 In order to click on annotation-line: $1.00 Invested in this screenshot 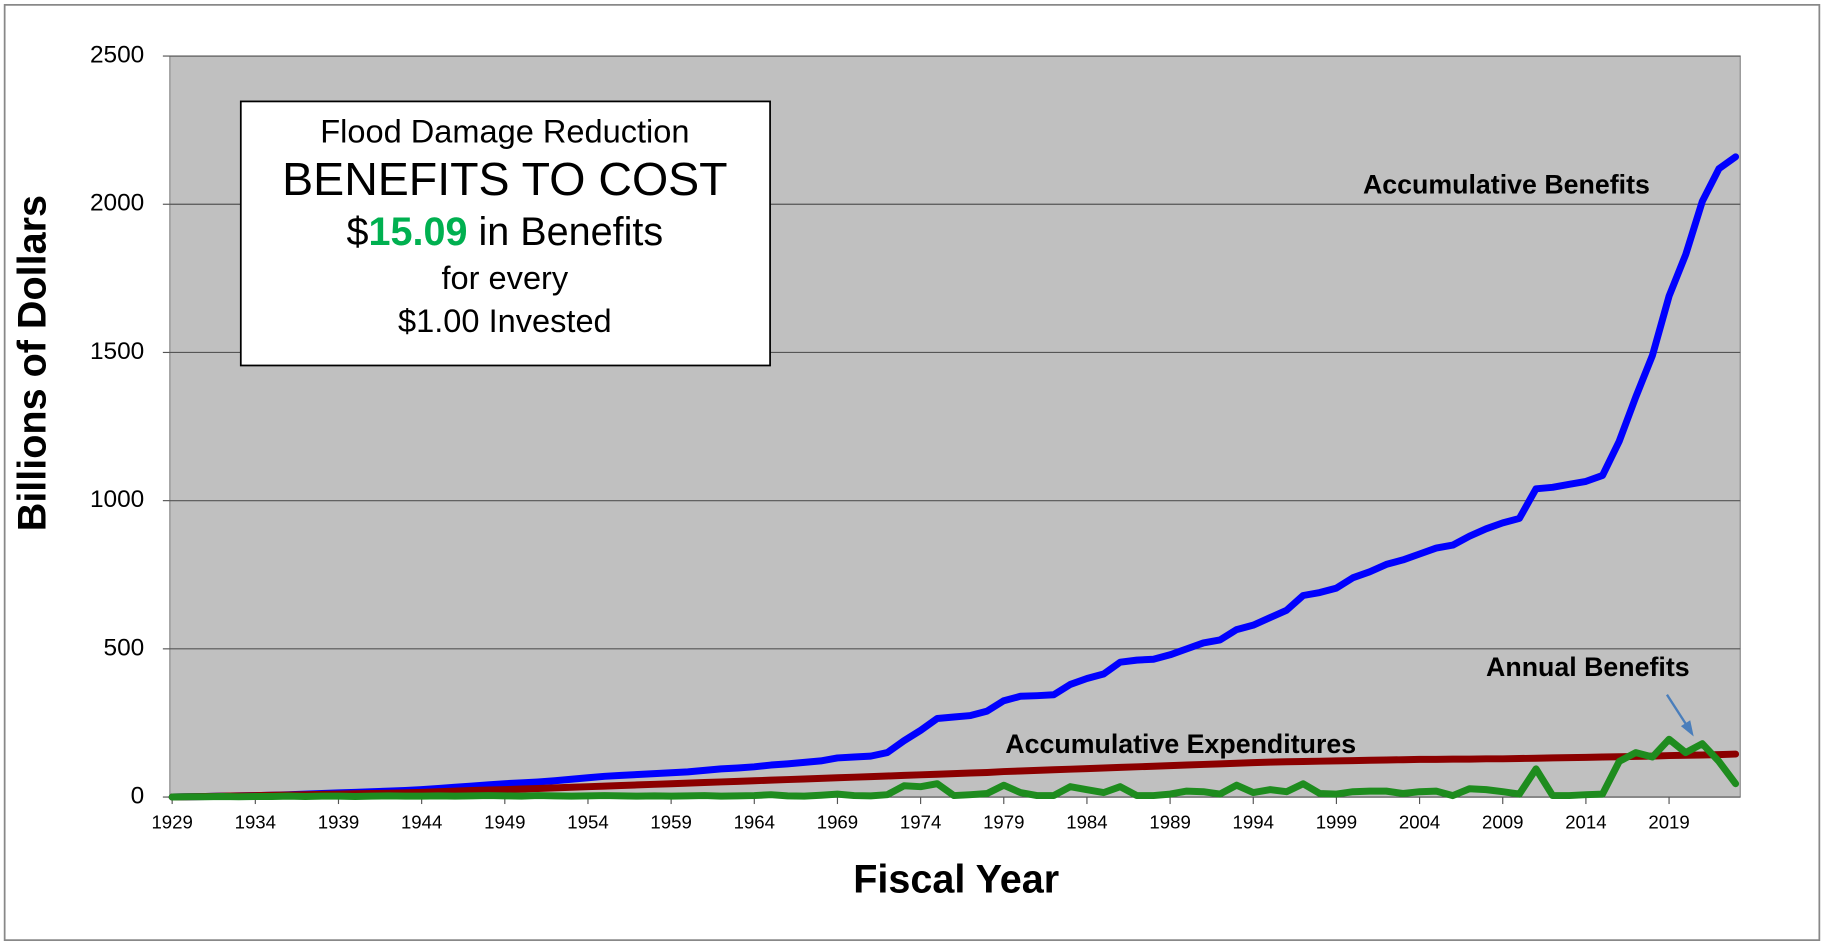, I will do `click(505, 321)`.